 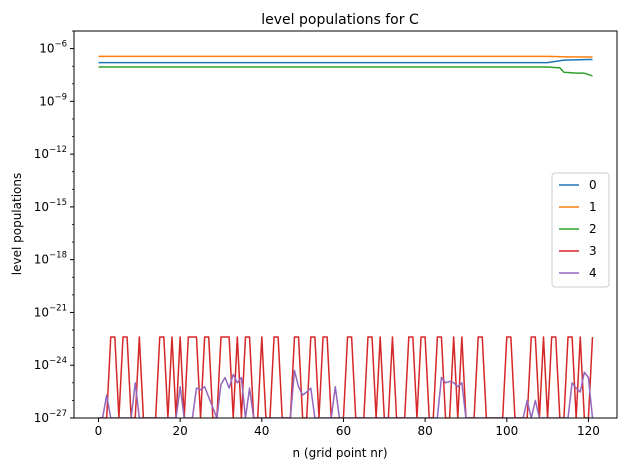 I want to click on y-tick-label: 10⁻⁹, so click(x=53, y=100).